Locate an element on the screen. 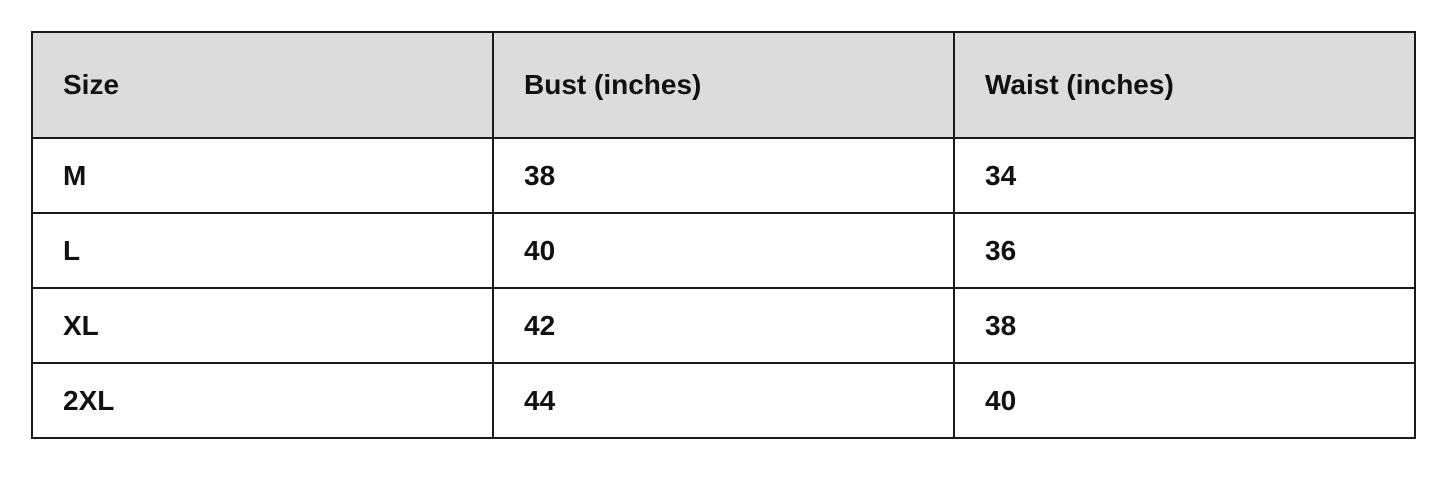 The height and width of the screenshot is (477, 1445). cell-waist: 36 is located at coordinates (1184, 250).